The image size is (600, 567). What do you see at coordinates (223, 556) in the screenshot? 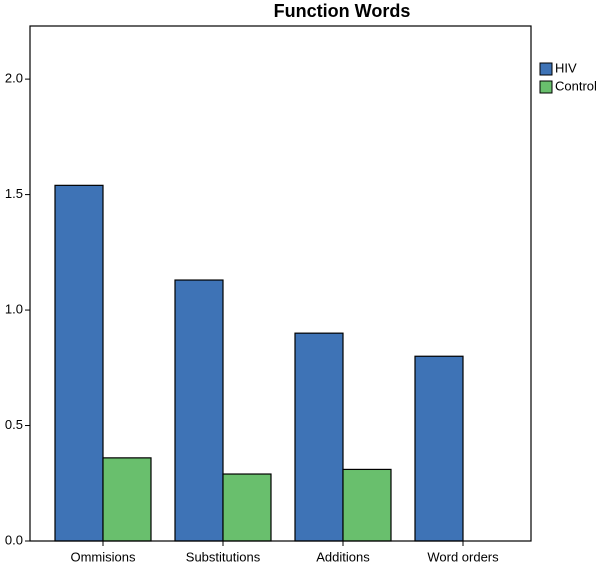
I see `x-tick-label: Substitutions` at bounding box center [223, 556].